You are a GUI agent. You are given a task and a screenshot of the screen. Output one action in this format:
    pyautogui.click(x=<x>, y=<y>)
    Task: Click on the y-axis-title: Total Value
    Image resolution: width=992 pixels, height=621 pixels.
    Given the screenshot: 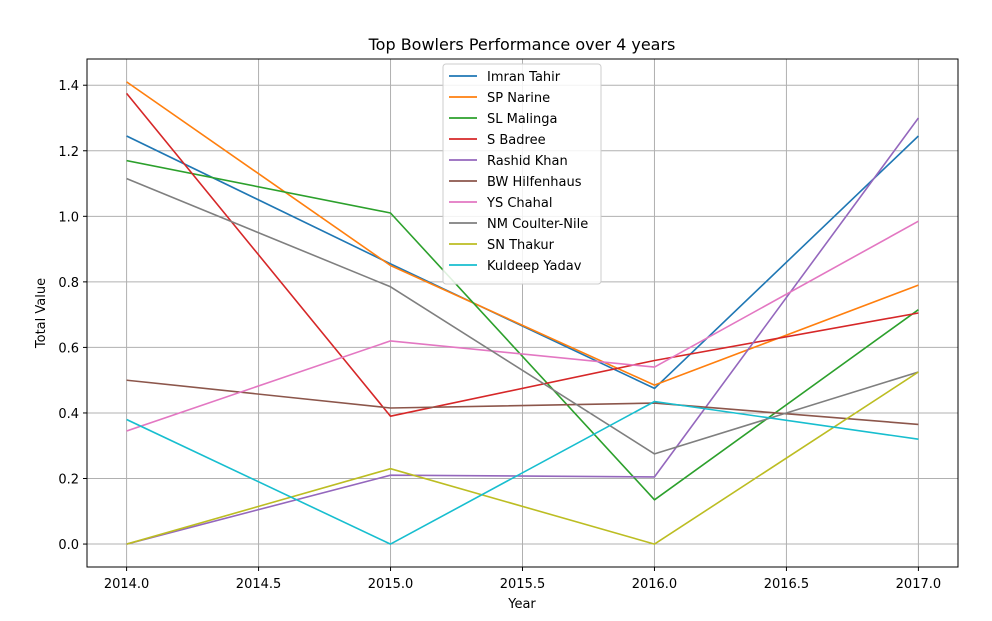 What is the action you would take?
    pyautogui.click(x=41, y=313)
    